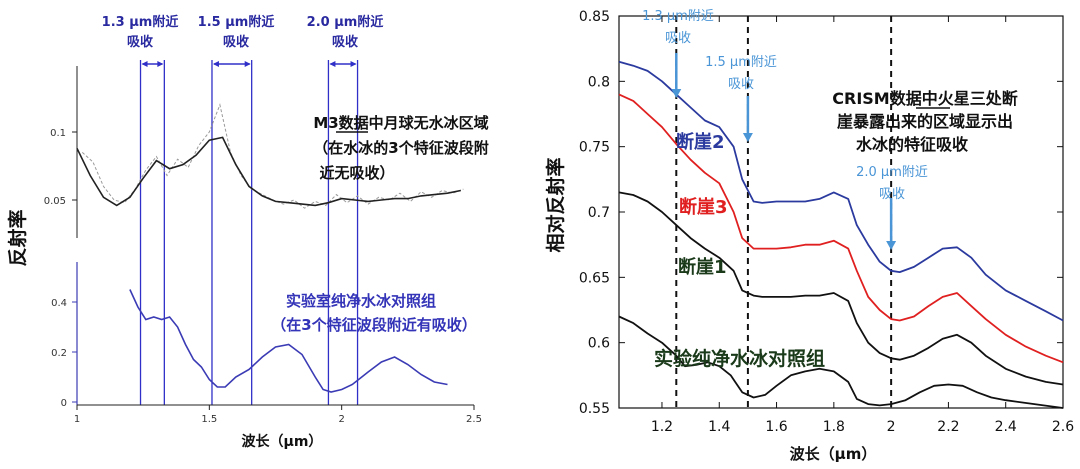  I want to click on right-y-tick-label: 0.65, so click(594, 278).